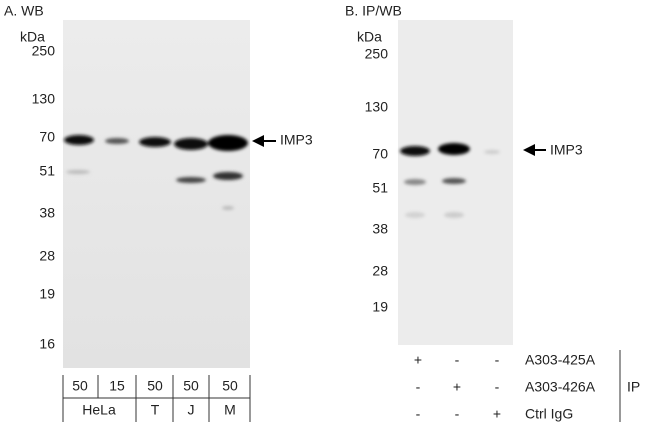 Image resolution: width=650 pixels, height=434 pixels. What do you see at coordinates (560, 387) in the screenshot?
I see `antibody-label: A303-426A` at bounding box center [560, 387].